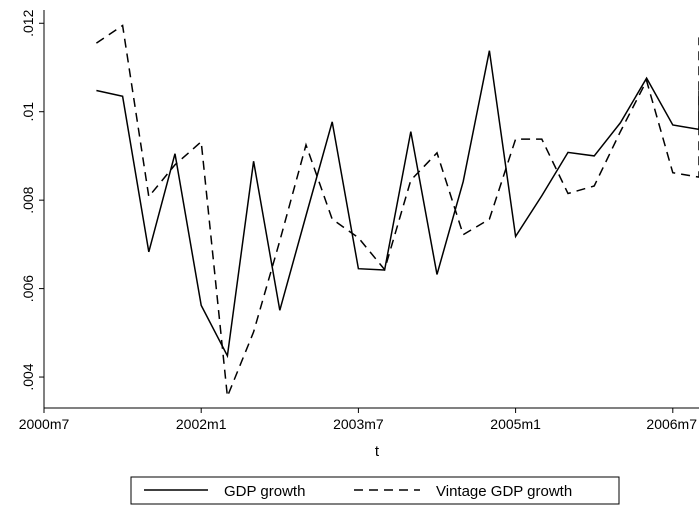 Image resolution: width=699 pixels, height=505 pixels. What do you see at coordinates (28, 112) in the screenshot?
I see `y-tick-label: .01` at bounding box center [28, 112].